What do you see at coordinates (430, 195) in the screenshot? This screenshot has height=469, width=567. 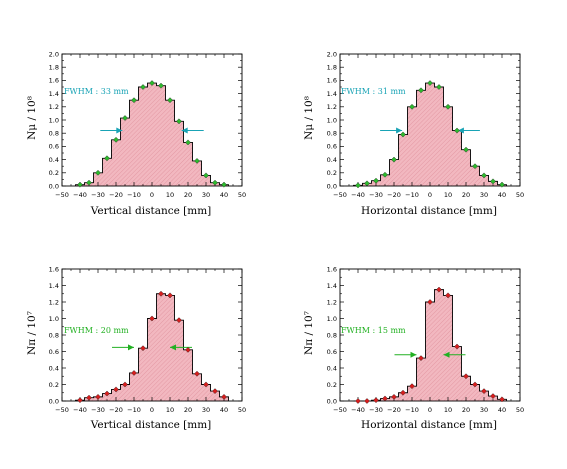 I see `x-tick-label: 0` at bounding box center [430, 195].